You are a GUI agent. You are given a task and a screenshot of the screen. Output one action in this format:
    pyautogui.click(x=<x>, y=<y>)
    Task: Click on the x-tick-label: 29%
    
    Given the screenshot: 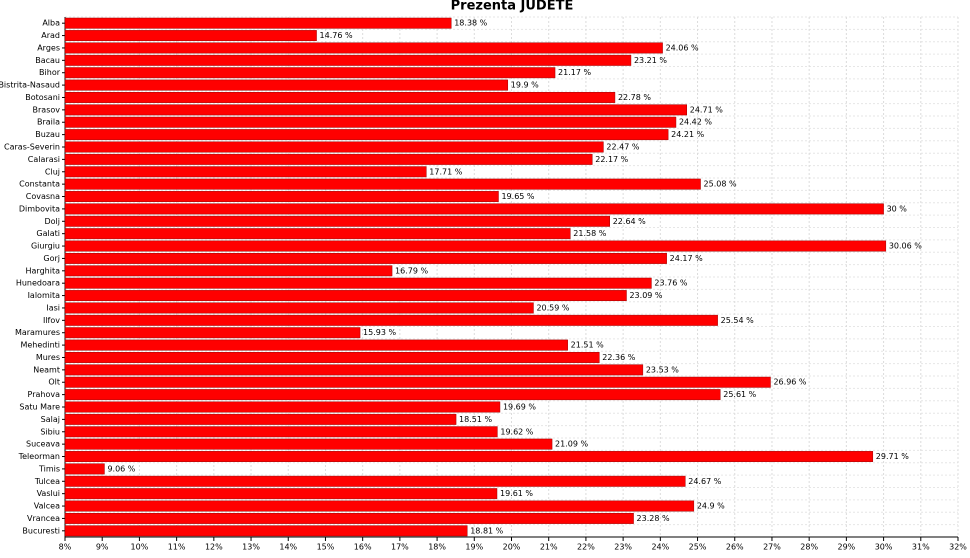 What is the action you would take?
    pyautogui.click(x=846, y=547)
    